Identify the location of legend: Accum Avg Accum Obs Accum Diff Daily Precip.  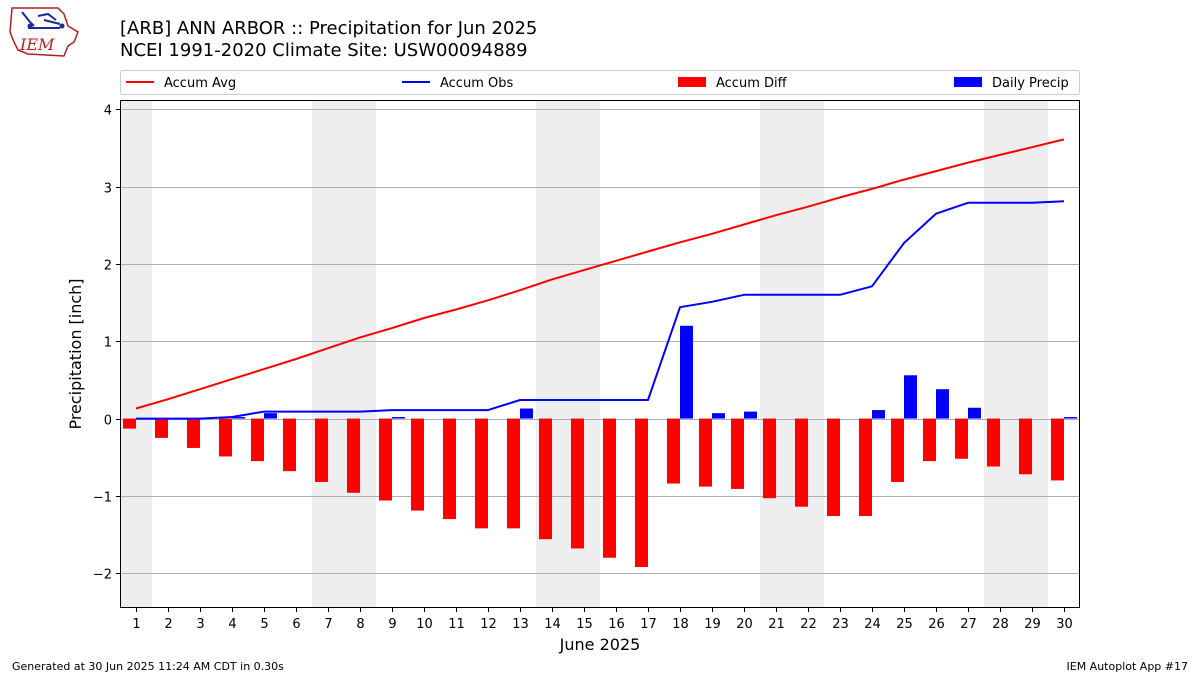
(600, 82).